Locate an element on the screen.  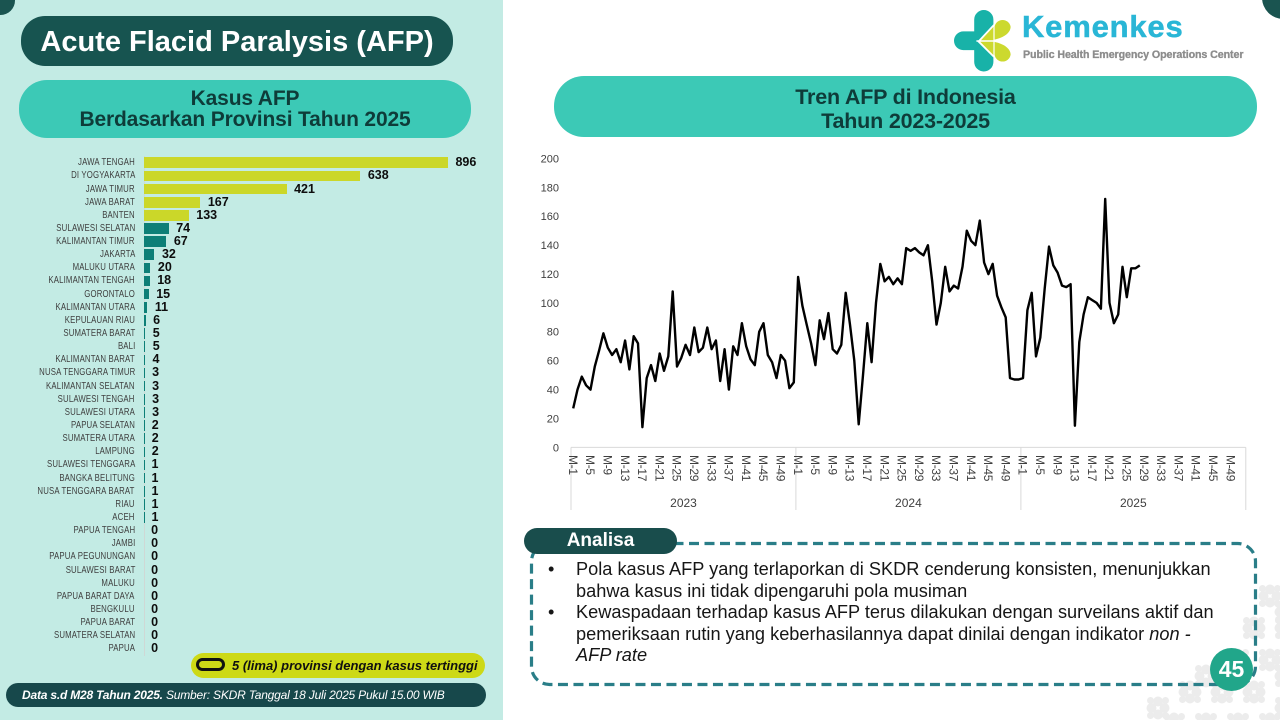
svg-text: 60 is located at coordinates (553, 362).